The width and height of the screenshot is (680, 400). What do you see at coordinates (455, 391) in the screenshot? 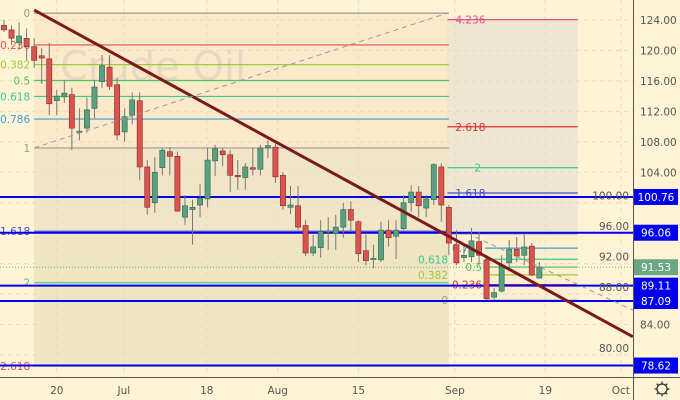
I see `time-tick-label: Sep` at bounding box center [455, 391].